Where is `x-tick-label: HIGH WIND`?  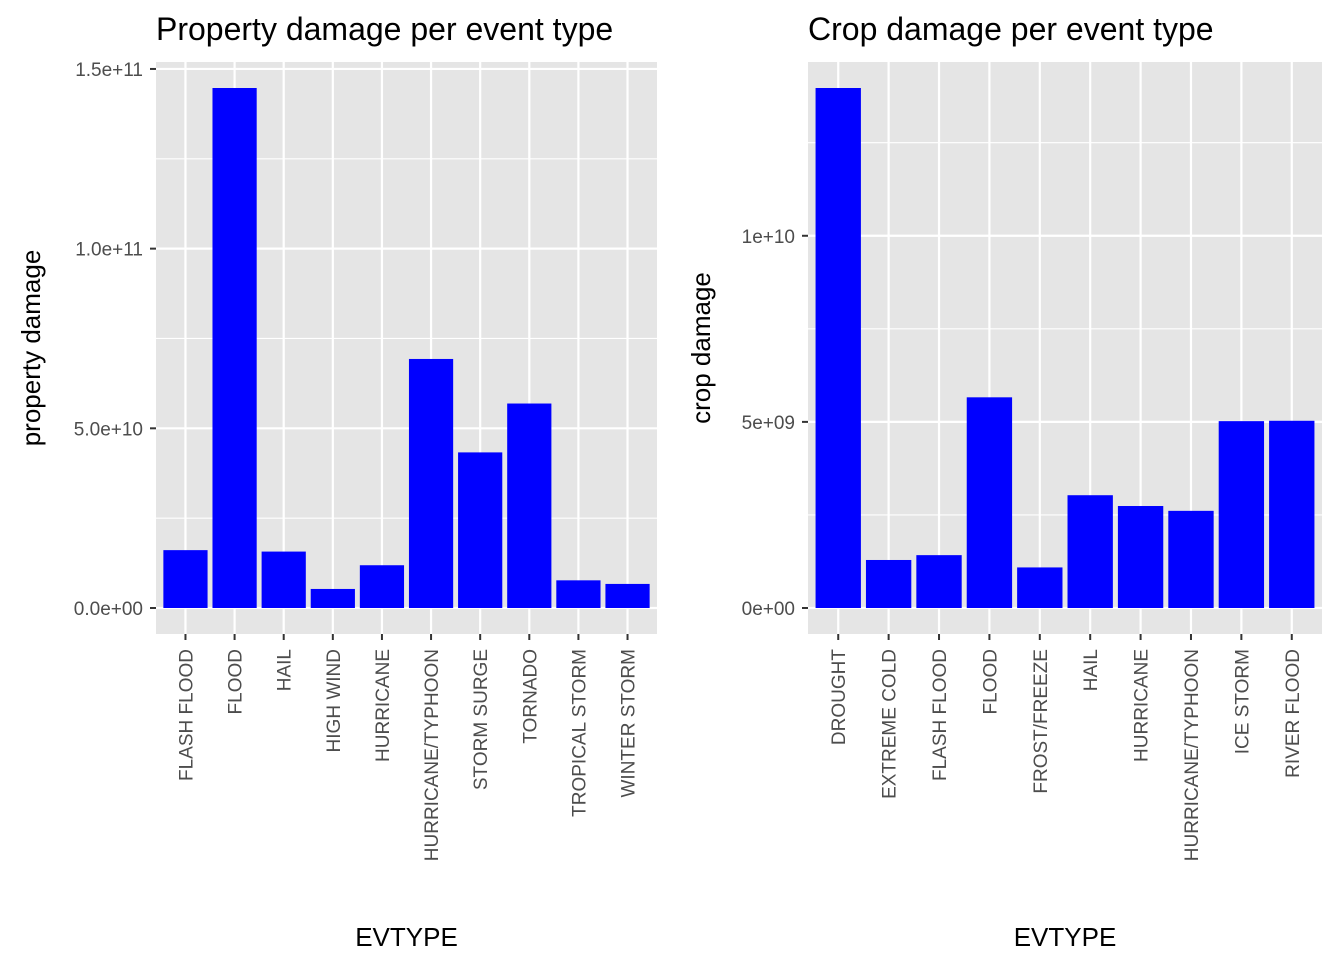 x-tick-label: HIGH WIND is located at coordinates (334, 700).